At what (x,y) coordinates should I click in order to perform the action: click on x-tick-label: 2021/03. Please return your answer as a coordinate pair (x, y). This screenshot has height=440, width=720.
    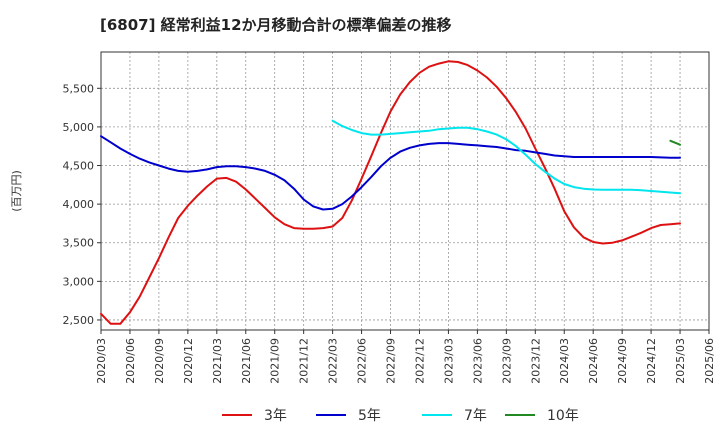
    Looking at the image, I should click on (217, 361).